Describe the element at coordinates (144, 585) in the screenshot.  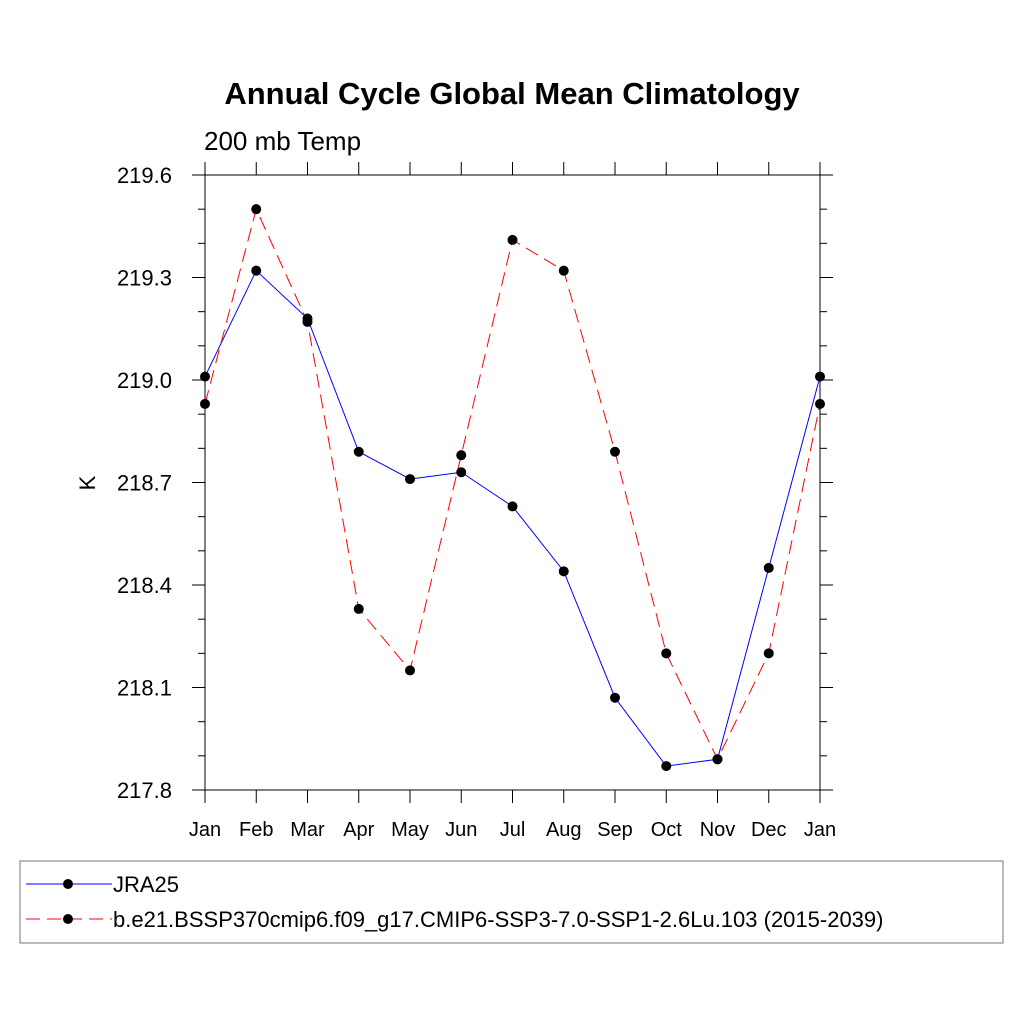
I see `y-tick-label: 218.4` at that location.